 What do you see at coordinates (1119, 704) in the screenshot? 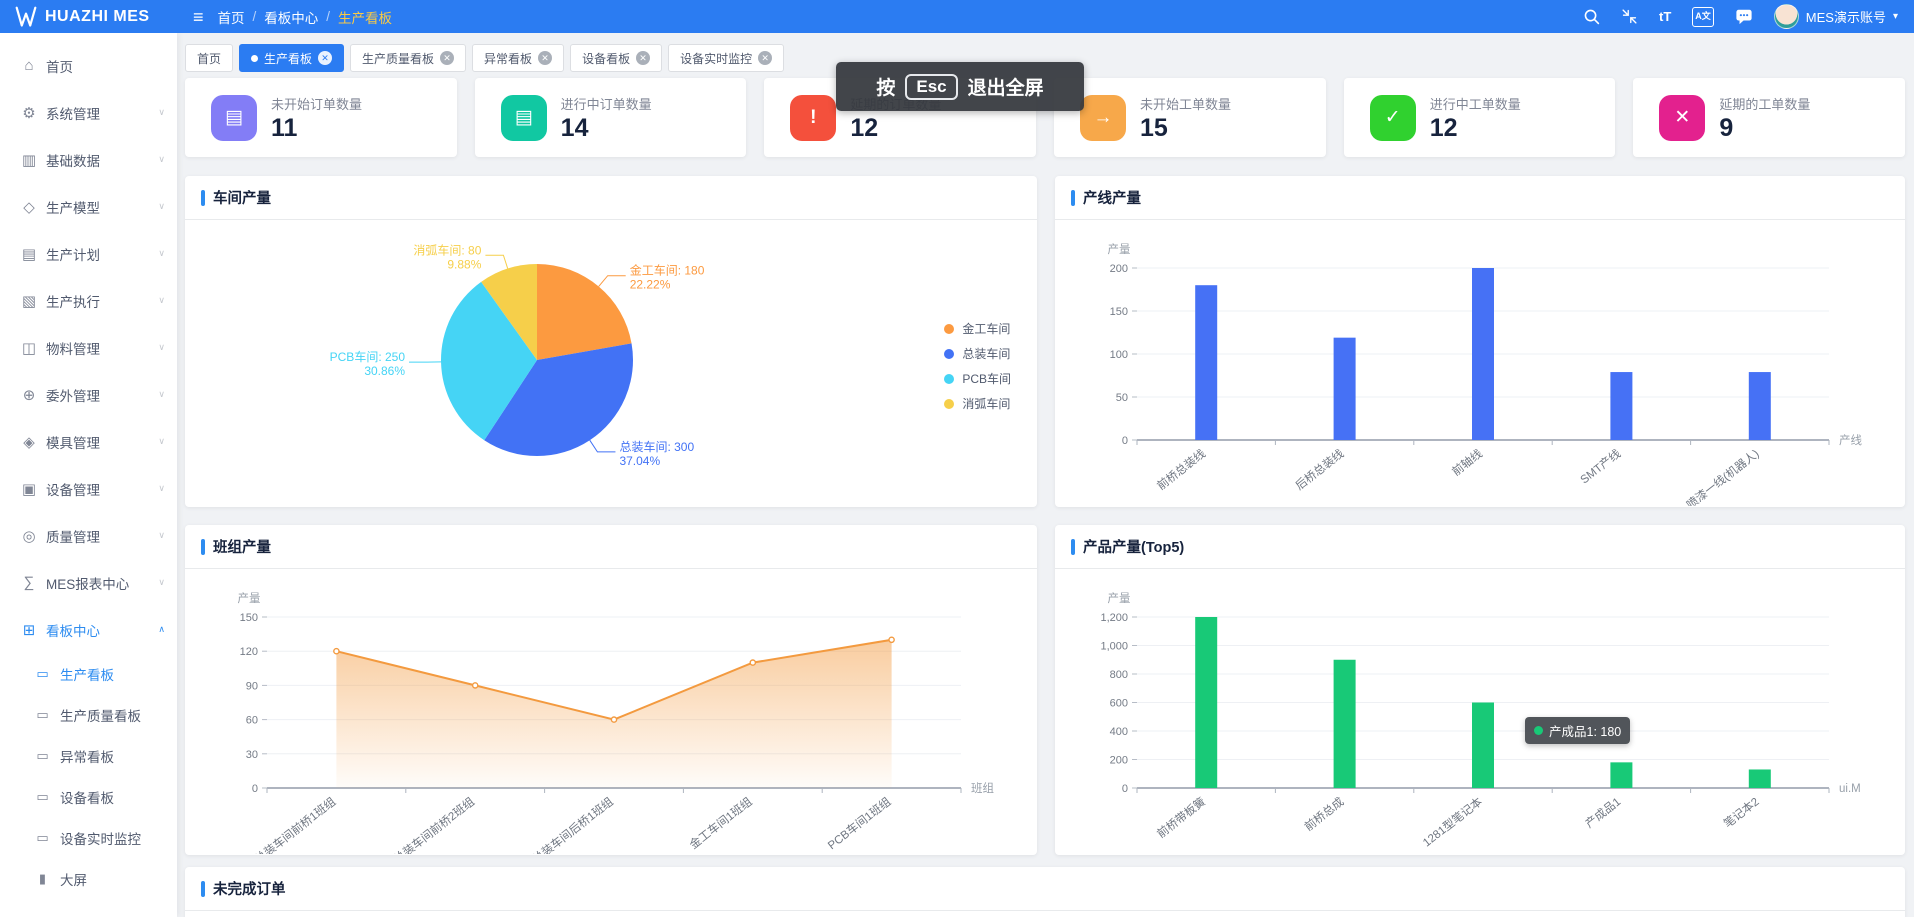
I see `svg-text: 600` at bounding box center [1119, 704].